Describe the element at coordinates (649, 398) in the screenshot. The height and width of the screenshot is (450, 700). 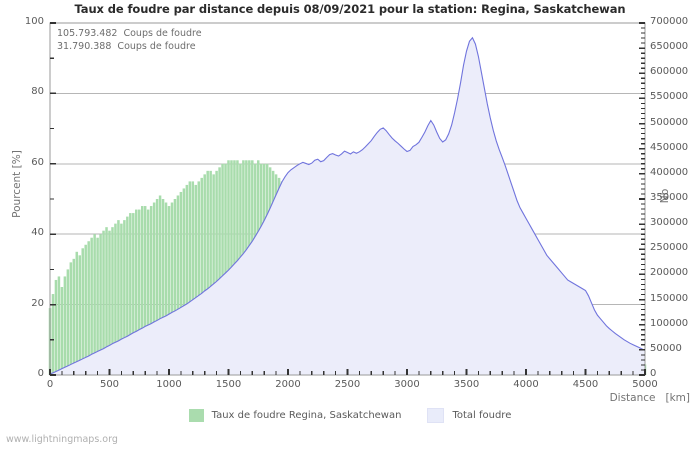
I see `x-axis-label: Distance [km]` at that location.